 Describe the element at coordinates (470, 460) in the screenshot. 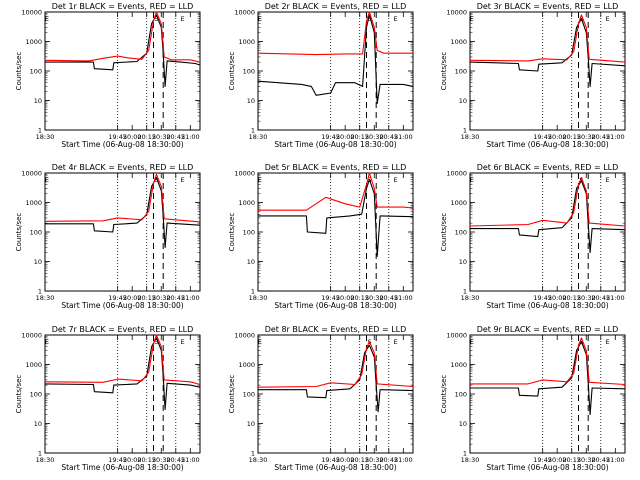

I see `x-tick-label: 18:30` at that location.